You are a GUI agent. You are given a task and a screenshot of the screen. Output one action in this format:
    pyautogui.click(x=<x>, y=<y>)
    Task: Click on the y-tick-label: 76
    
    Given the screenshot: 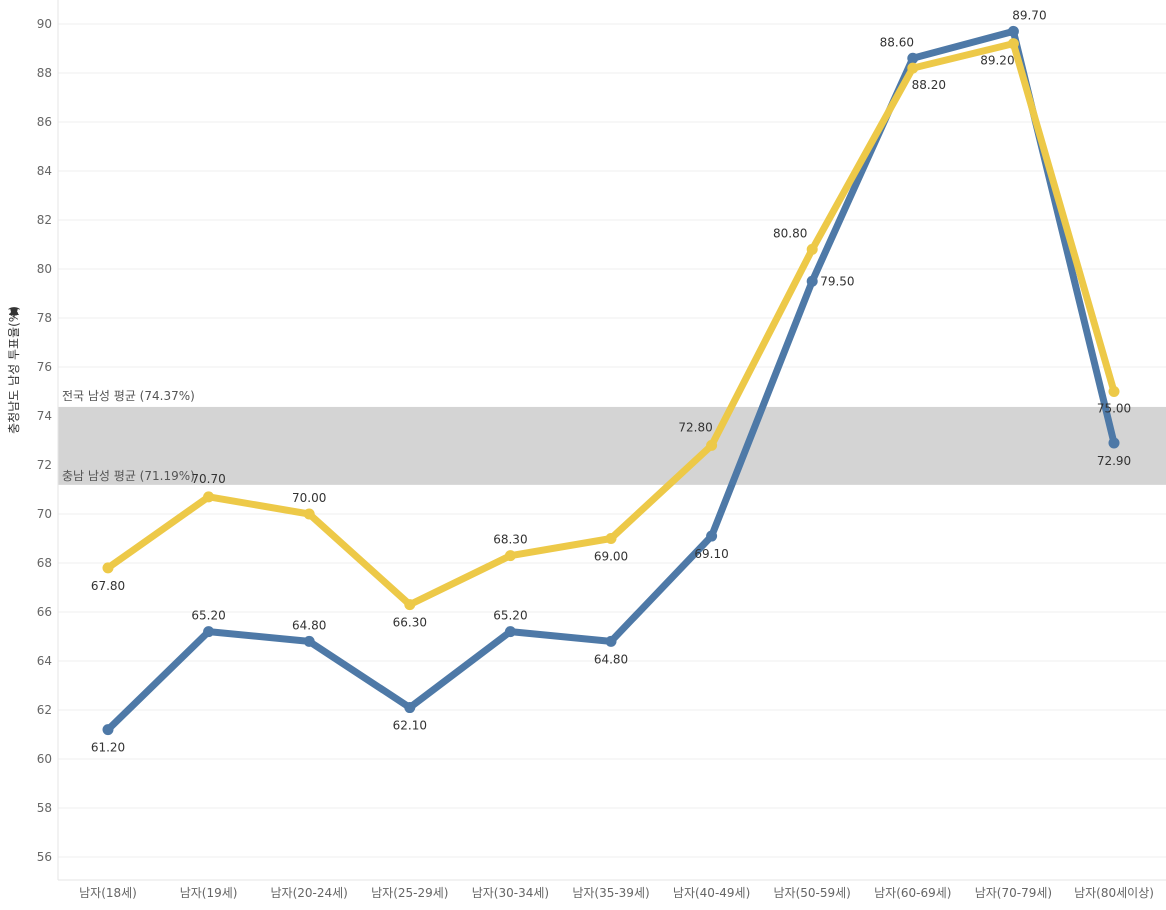 What is the action you would take?
    pyautogui.click(x=44, y=367)
    